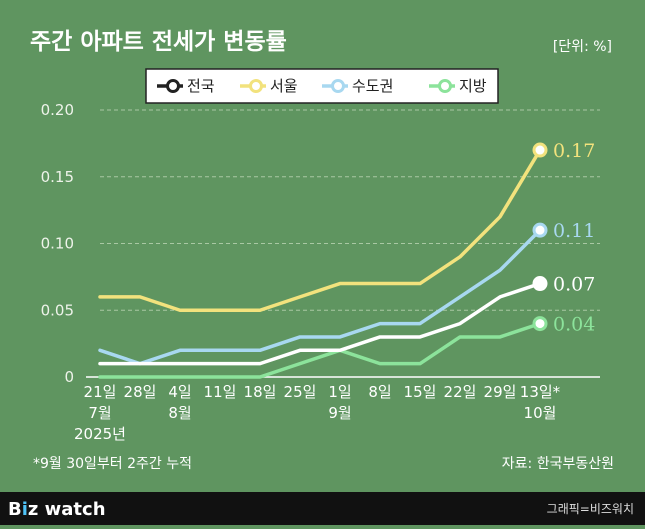 The image size is (645, 529). What do you see at coordinates (574, 325) in the screenshot?
I see `end-value-label: 0.04` at bounding box center [574, 325].